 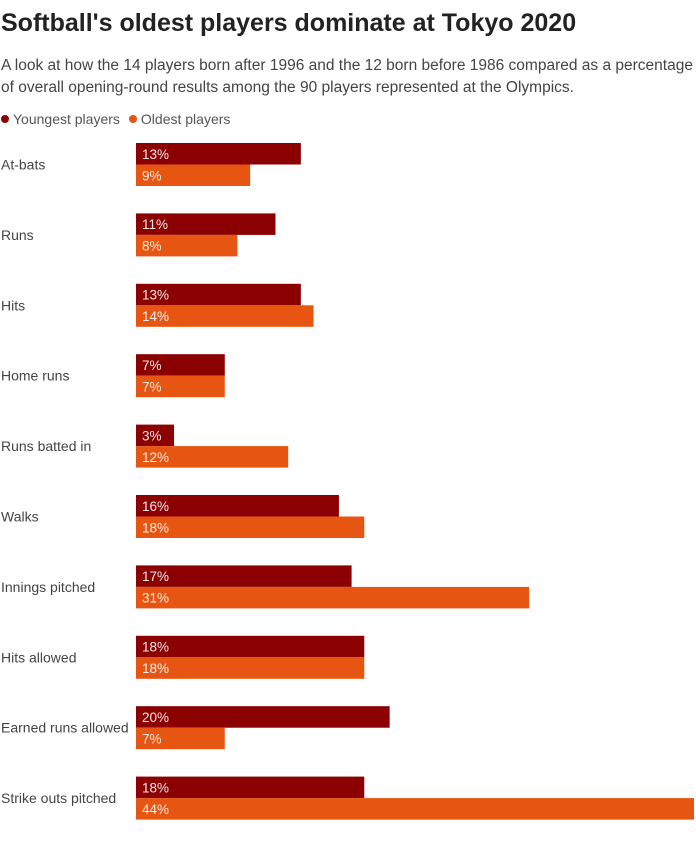 I want to click on bar-group-8: Earned runs allowed 20% 7%, so click(x=195, y=728).